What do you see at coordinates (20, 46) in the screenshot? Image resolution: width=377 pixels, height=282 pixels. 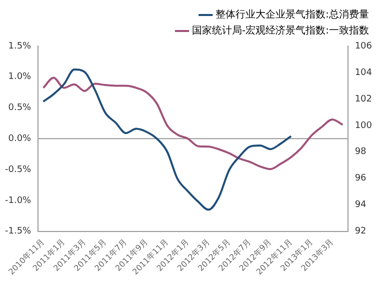 I see `y-tick-label: 1.5%` at bounding box center [20, 46].